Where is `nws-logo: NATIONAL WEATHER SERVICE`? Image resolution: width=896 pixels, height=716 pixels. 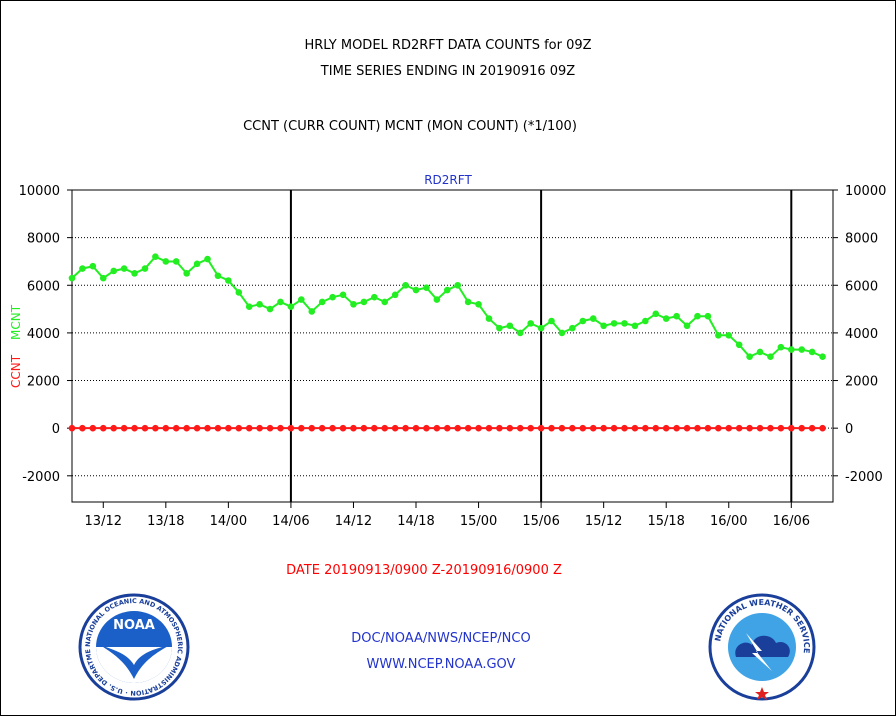 nws-logo: NATIONAL WEATHER SERVICE is located at coordinates (762, 647).